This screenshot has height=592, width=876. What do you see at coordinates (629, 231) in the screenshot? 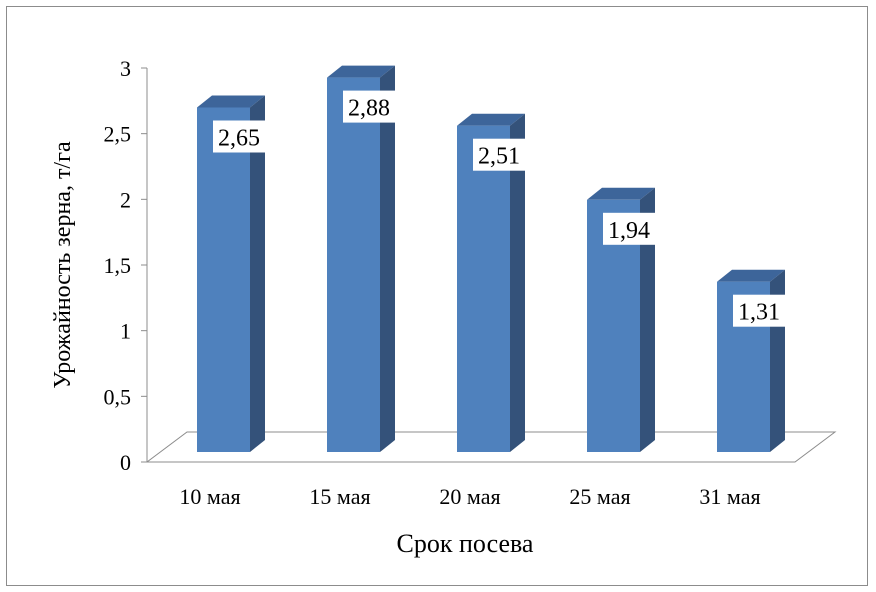
I see `data-label: 1,94` at bounding box center [629, 231].